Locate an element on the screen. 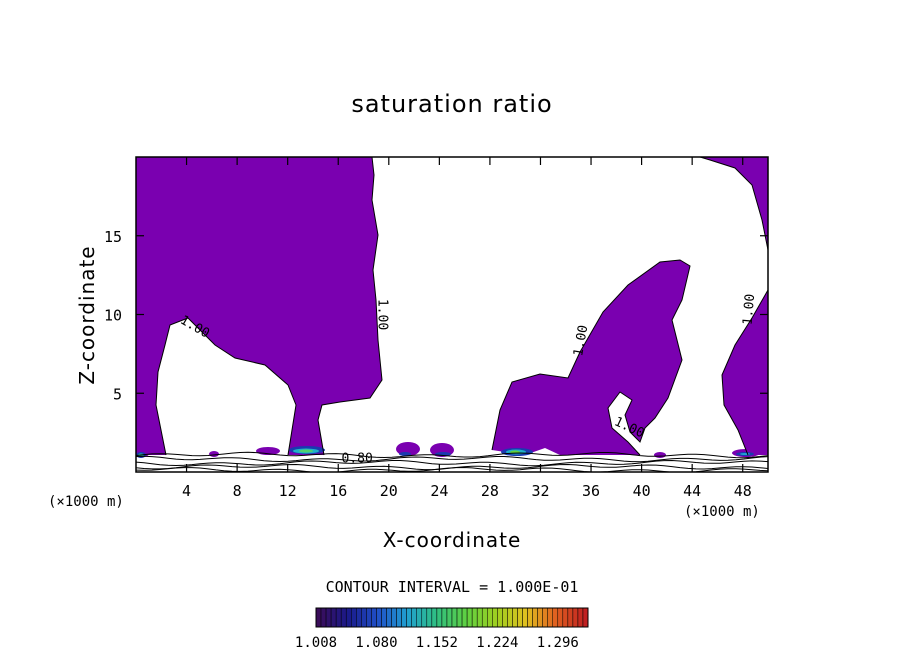 The width and height of the screenshot is (904, 654). x-tick-label: 40 is located at coordinates (642, 491).